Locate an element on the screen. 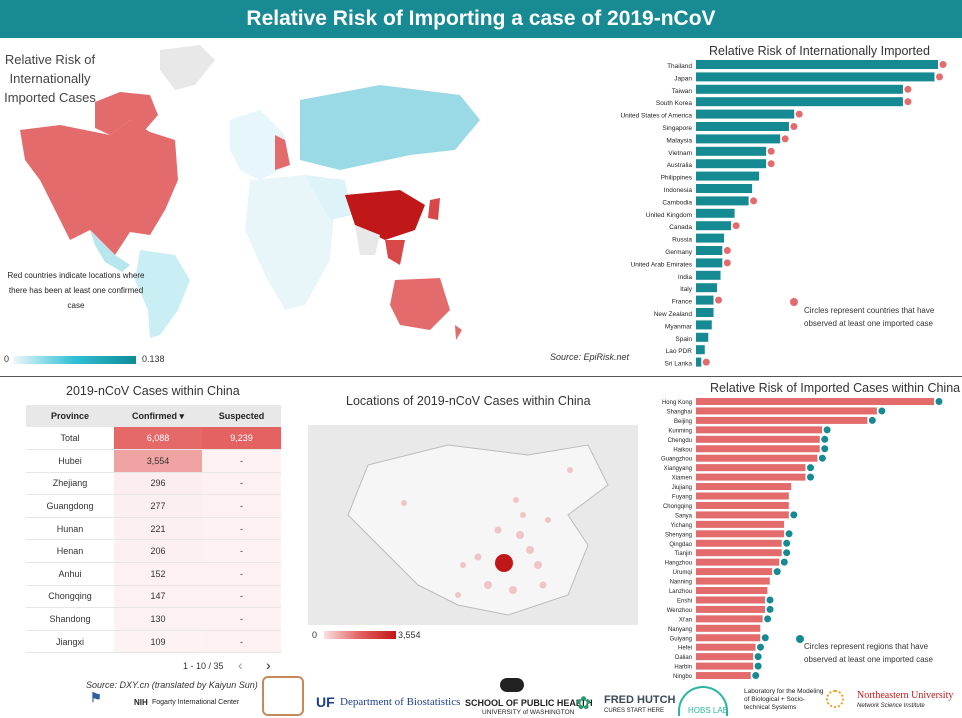 The height and width of the screenshot is (718, 962). prev-page-icon: ‹ is located at coordinates (240, 665).